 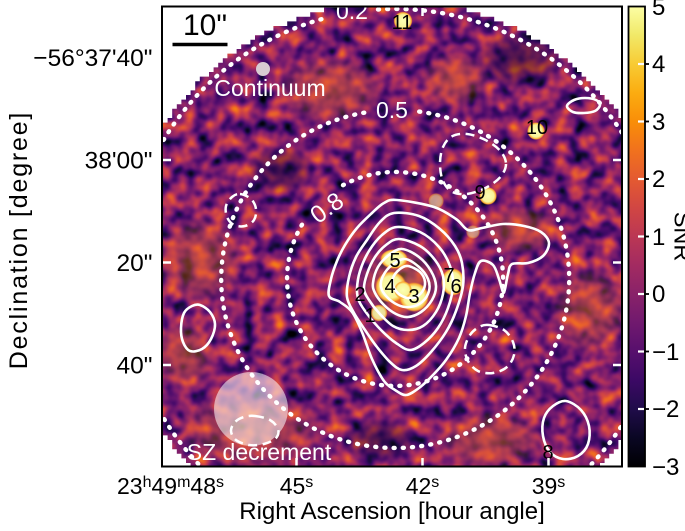 What do you see at coordinates (269, 88) in the screenshot?
I see `svg-text: Continuum` at bounding box center [269, 88].